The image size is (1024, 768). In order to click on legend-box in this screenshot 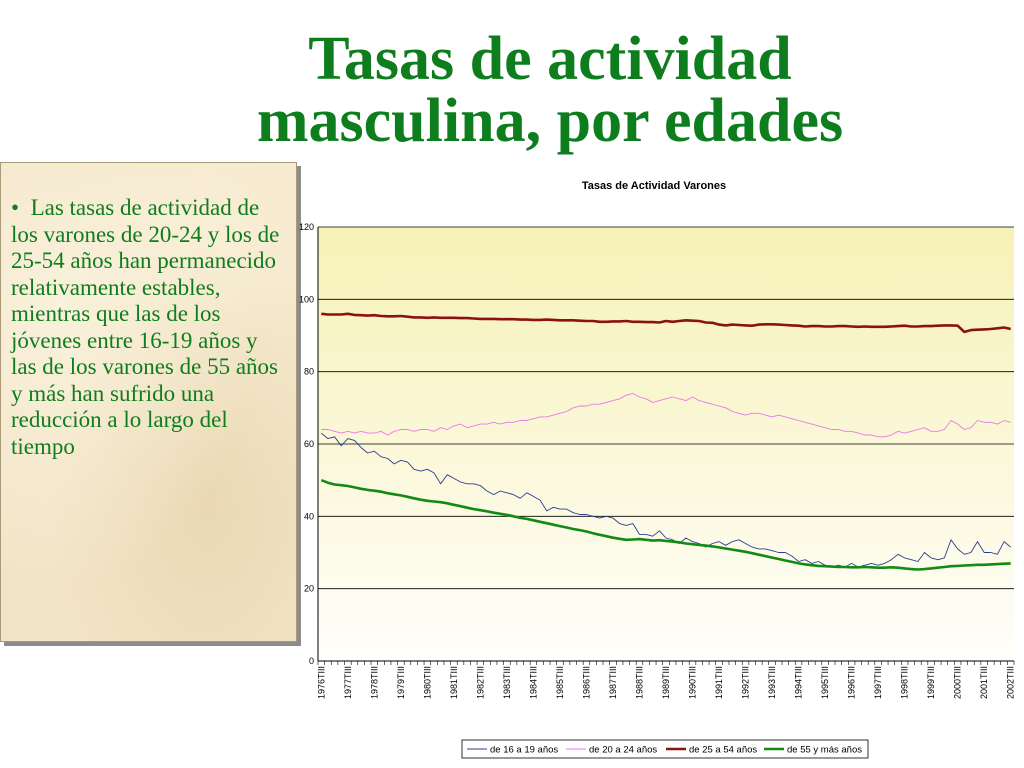, I will do `click(665, 749)`.